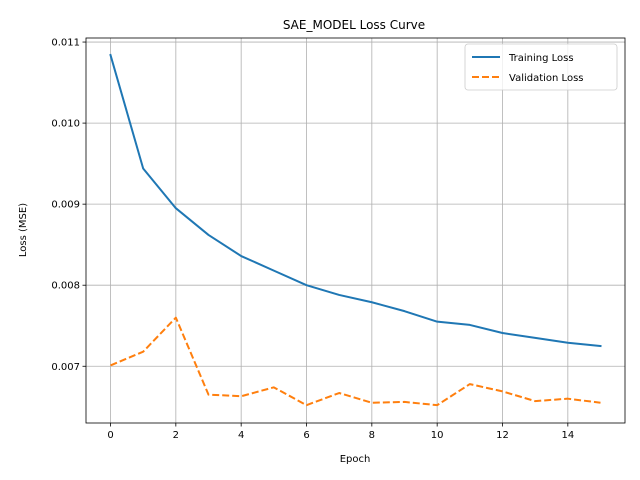  What do you see at coordinates (355, 459) in the screenshot?
I see `x-axis-label: Epoch` at bounding box center [355, 459].